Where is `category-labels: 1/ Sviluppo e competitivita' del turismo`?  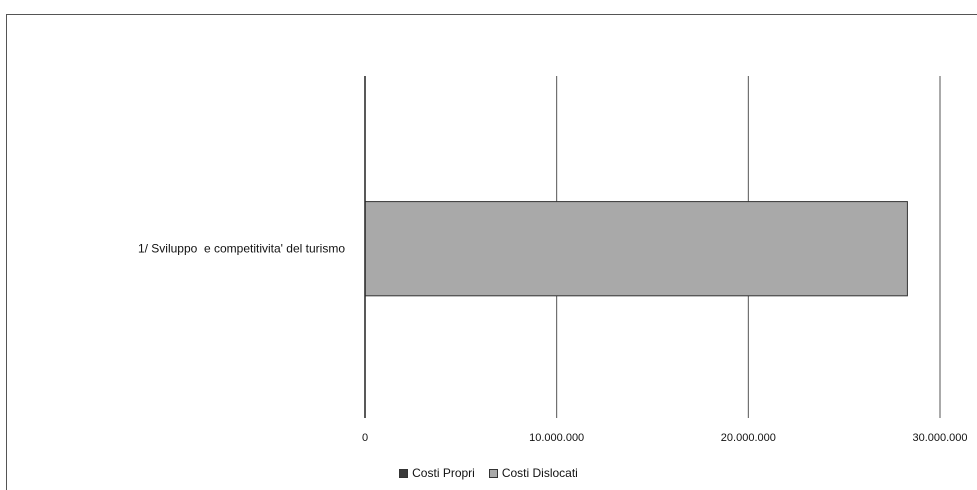 category-labels: 1/ Sviluppo e competitivita' del turismo is located at coordinates (241, 249).